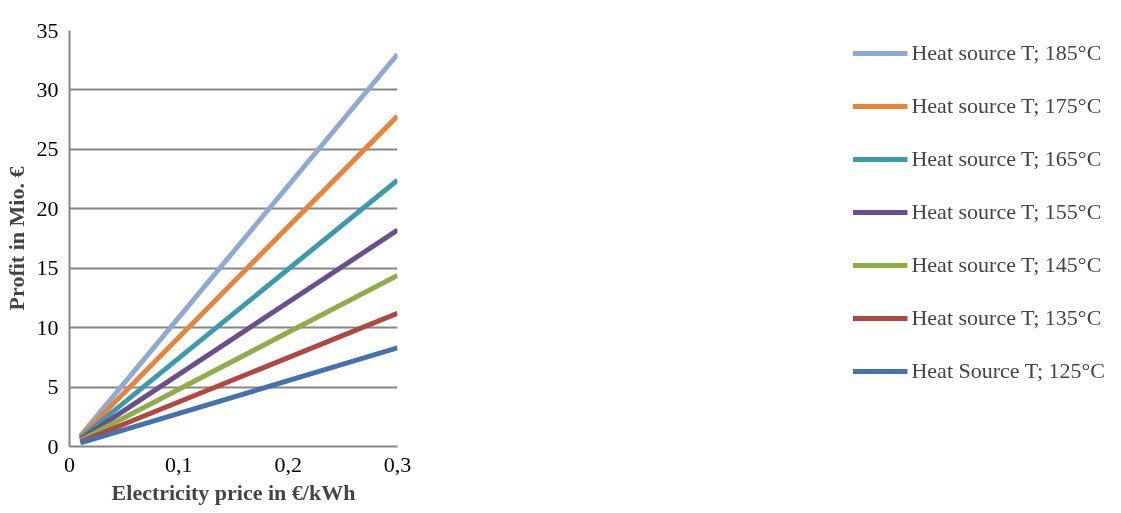 This screenshot has width=1121, height=513. Describe the element at coordinates (397, 464) in the screenshot. I see `x-tick-label: 0,3` at that location.